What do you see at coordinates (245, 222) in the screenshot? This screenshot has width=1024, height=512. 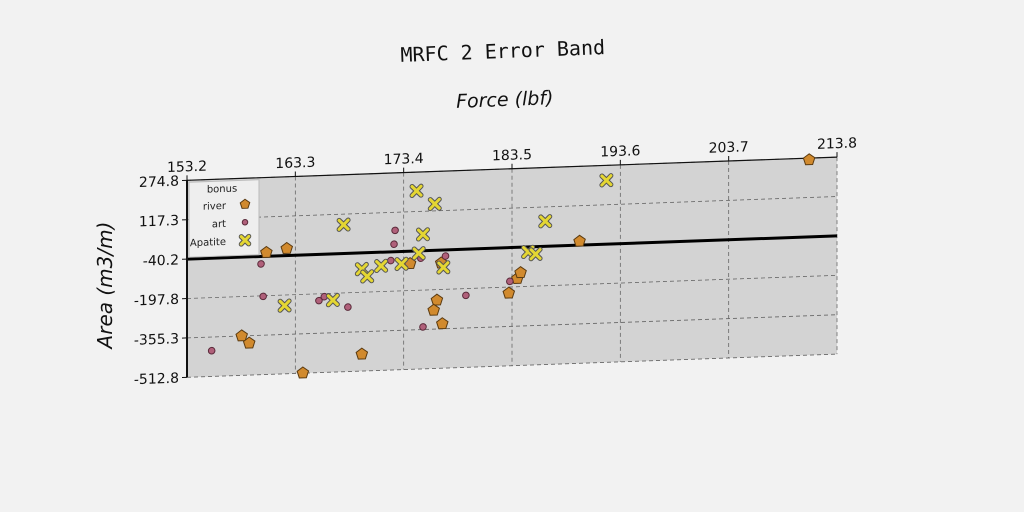 I see `legend-marker-art` at bounding box center [245, 222].